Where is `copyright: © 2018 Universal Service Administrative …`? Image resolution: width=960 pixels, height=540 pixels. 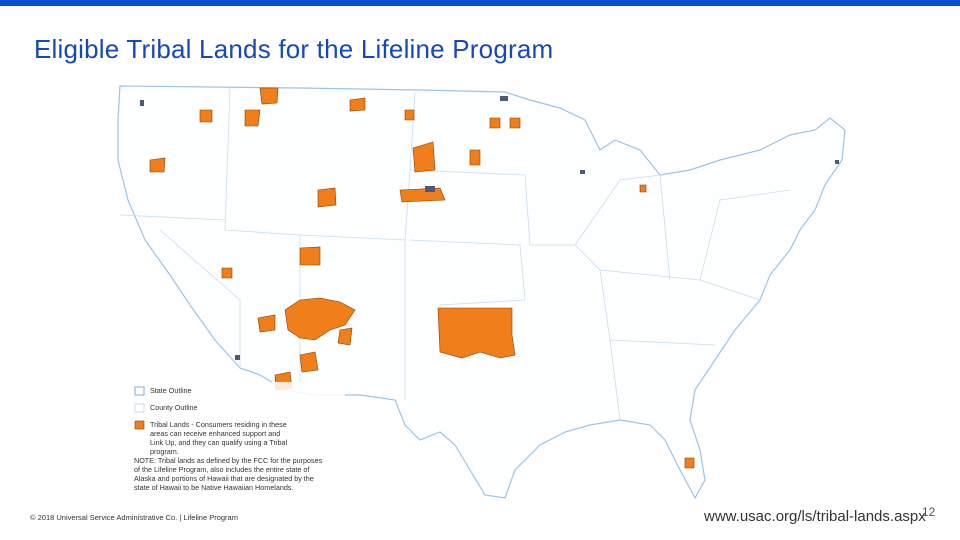 copyright: © 2018 Universal Service Administrative … is located at coordinates (134, 517).